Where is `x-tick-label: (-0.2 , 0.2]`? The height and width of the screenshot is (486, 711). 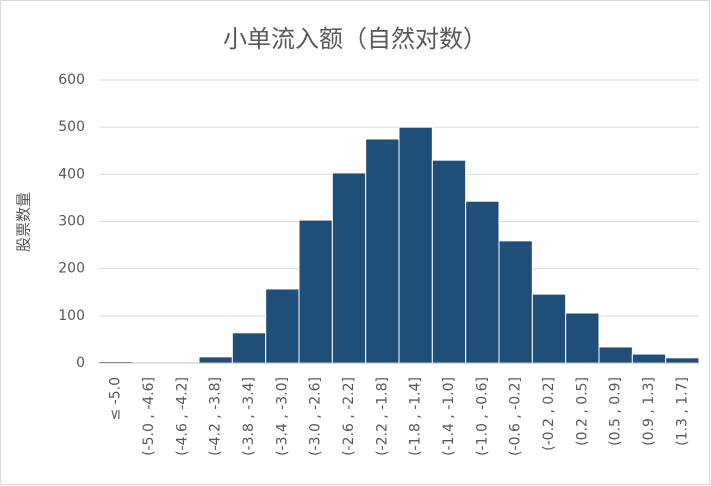
x-tick-label: (-0.2 , 0.2] is located at coordinates (549, 414).